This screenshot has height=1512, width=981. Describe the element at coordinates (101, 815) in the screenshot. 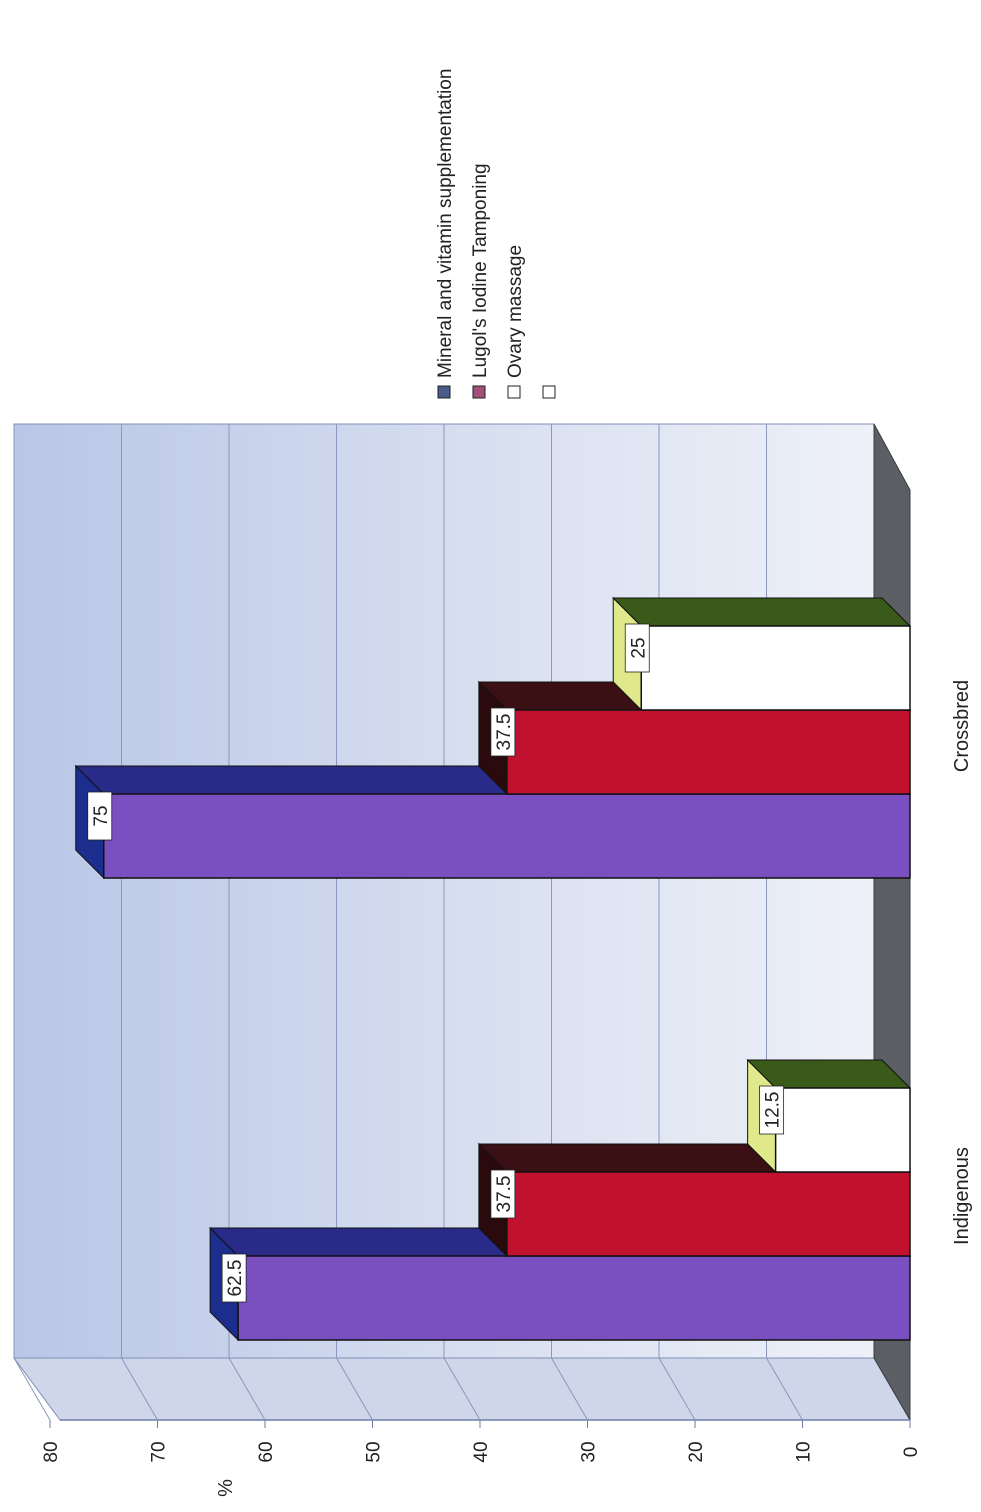

I see `data-label: 75` at that location.